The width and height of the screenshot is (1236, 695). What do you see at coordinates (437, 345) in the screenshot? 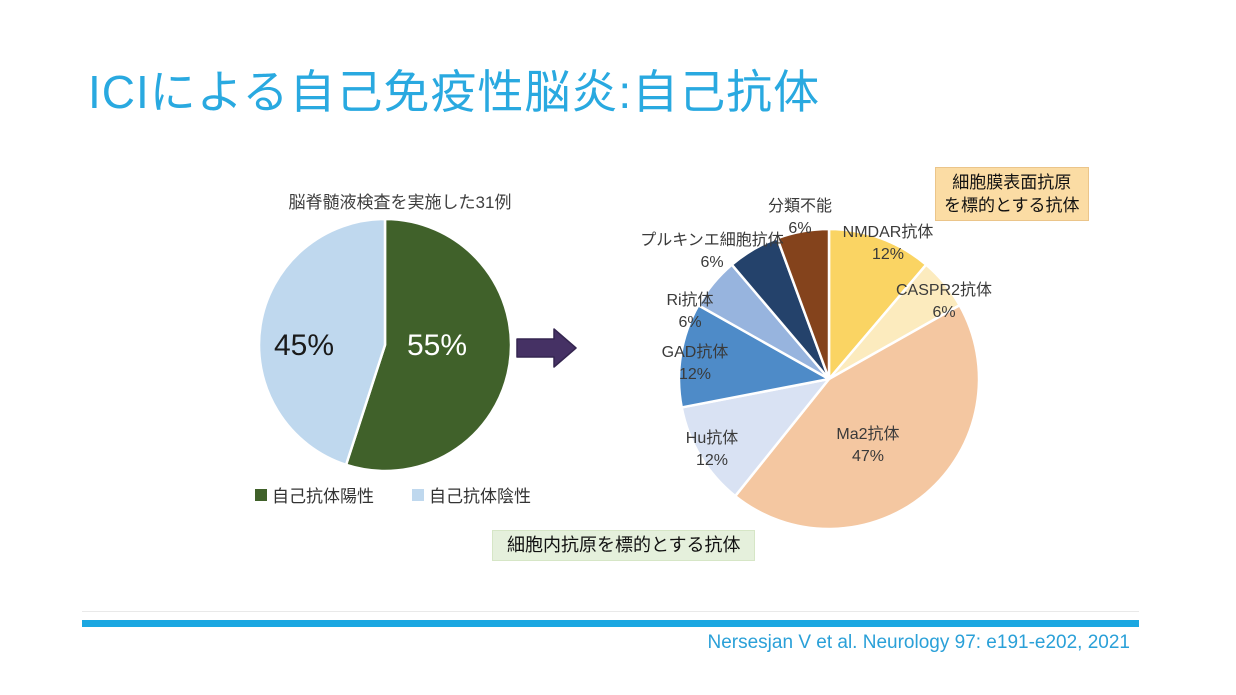
I see `csf-pie-positive-value: 55%` at bounding box center [437, 345].